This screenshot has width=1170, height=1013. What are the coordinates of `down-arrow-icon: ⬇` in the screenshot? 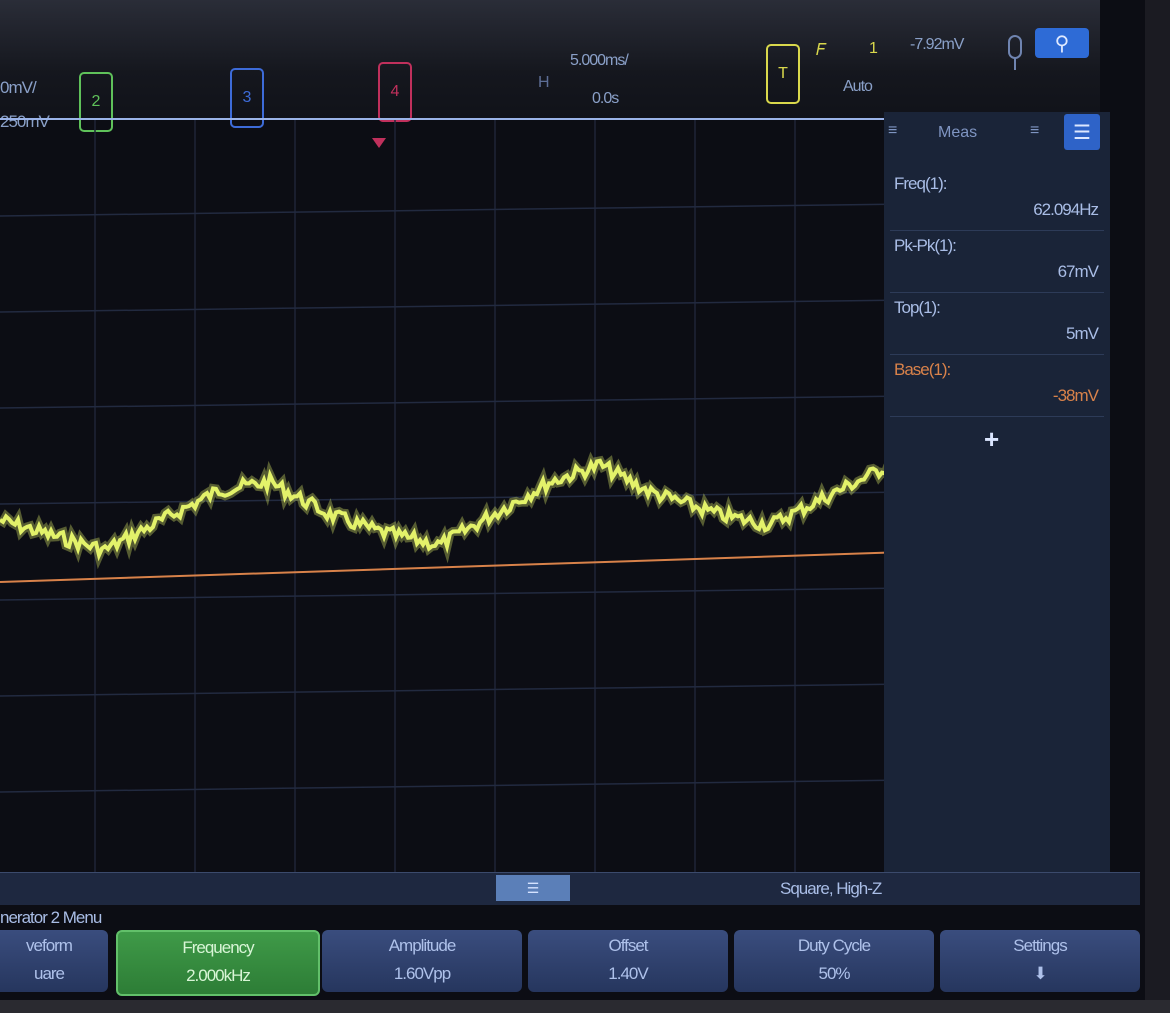 It's located at (1040, 973).